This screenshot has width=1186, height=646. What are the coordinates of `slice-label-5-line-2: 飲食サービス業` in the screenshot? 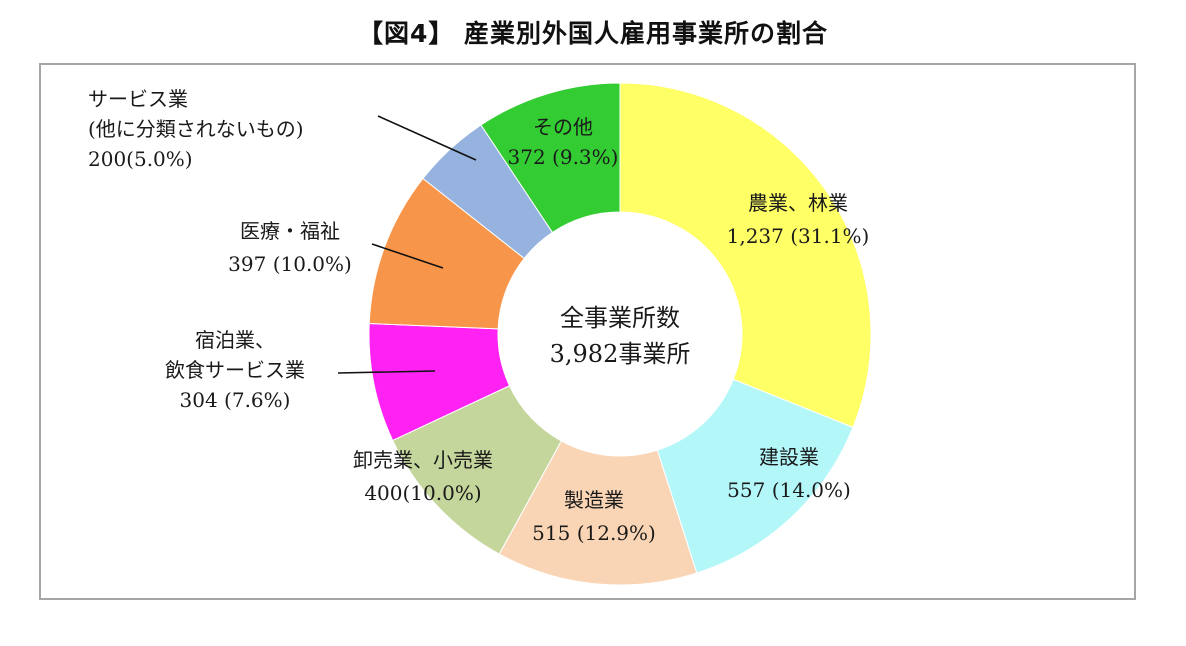 It's located at (235, 370).